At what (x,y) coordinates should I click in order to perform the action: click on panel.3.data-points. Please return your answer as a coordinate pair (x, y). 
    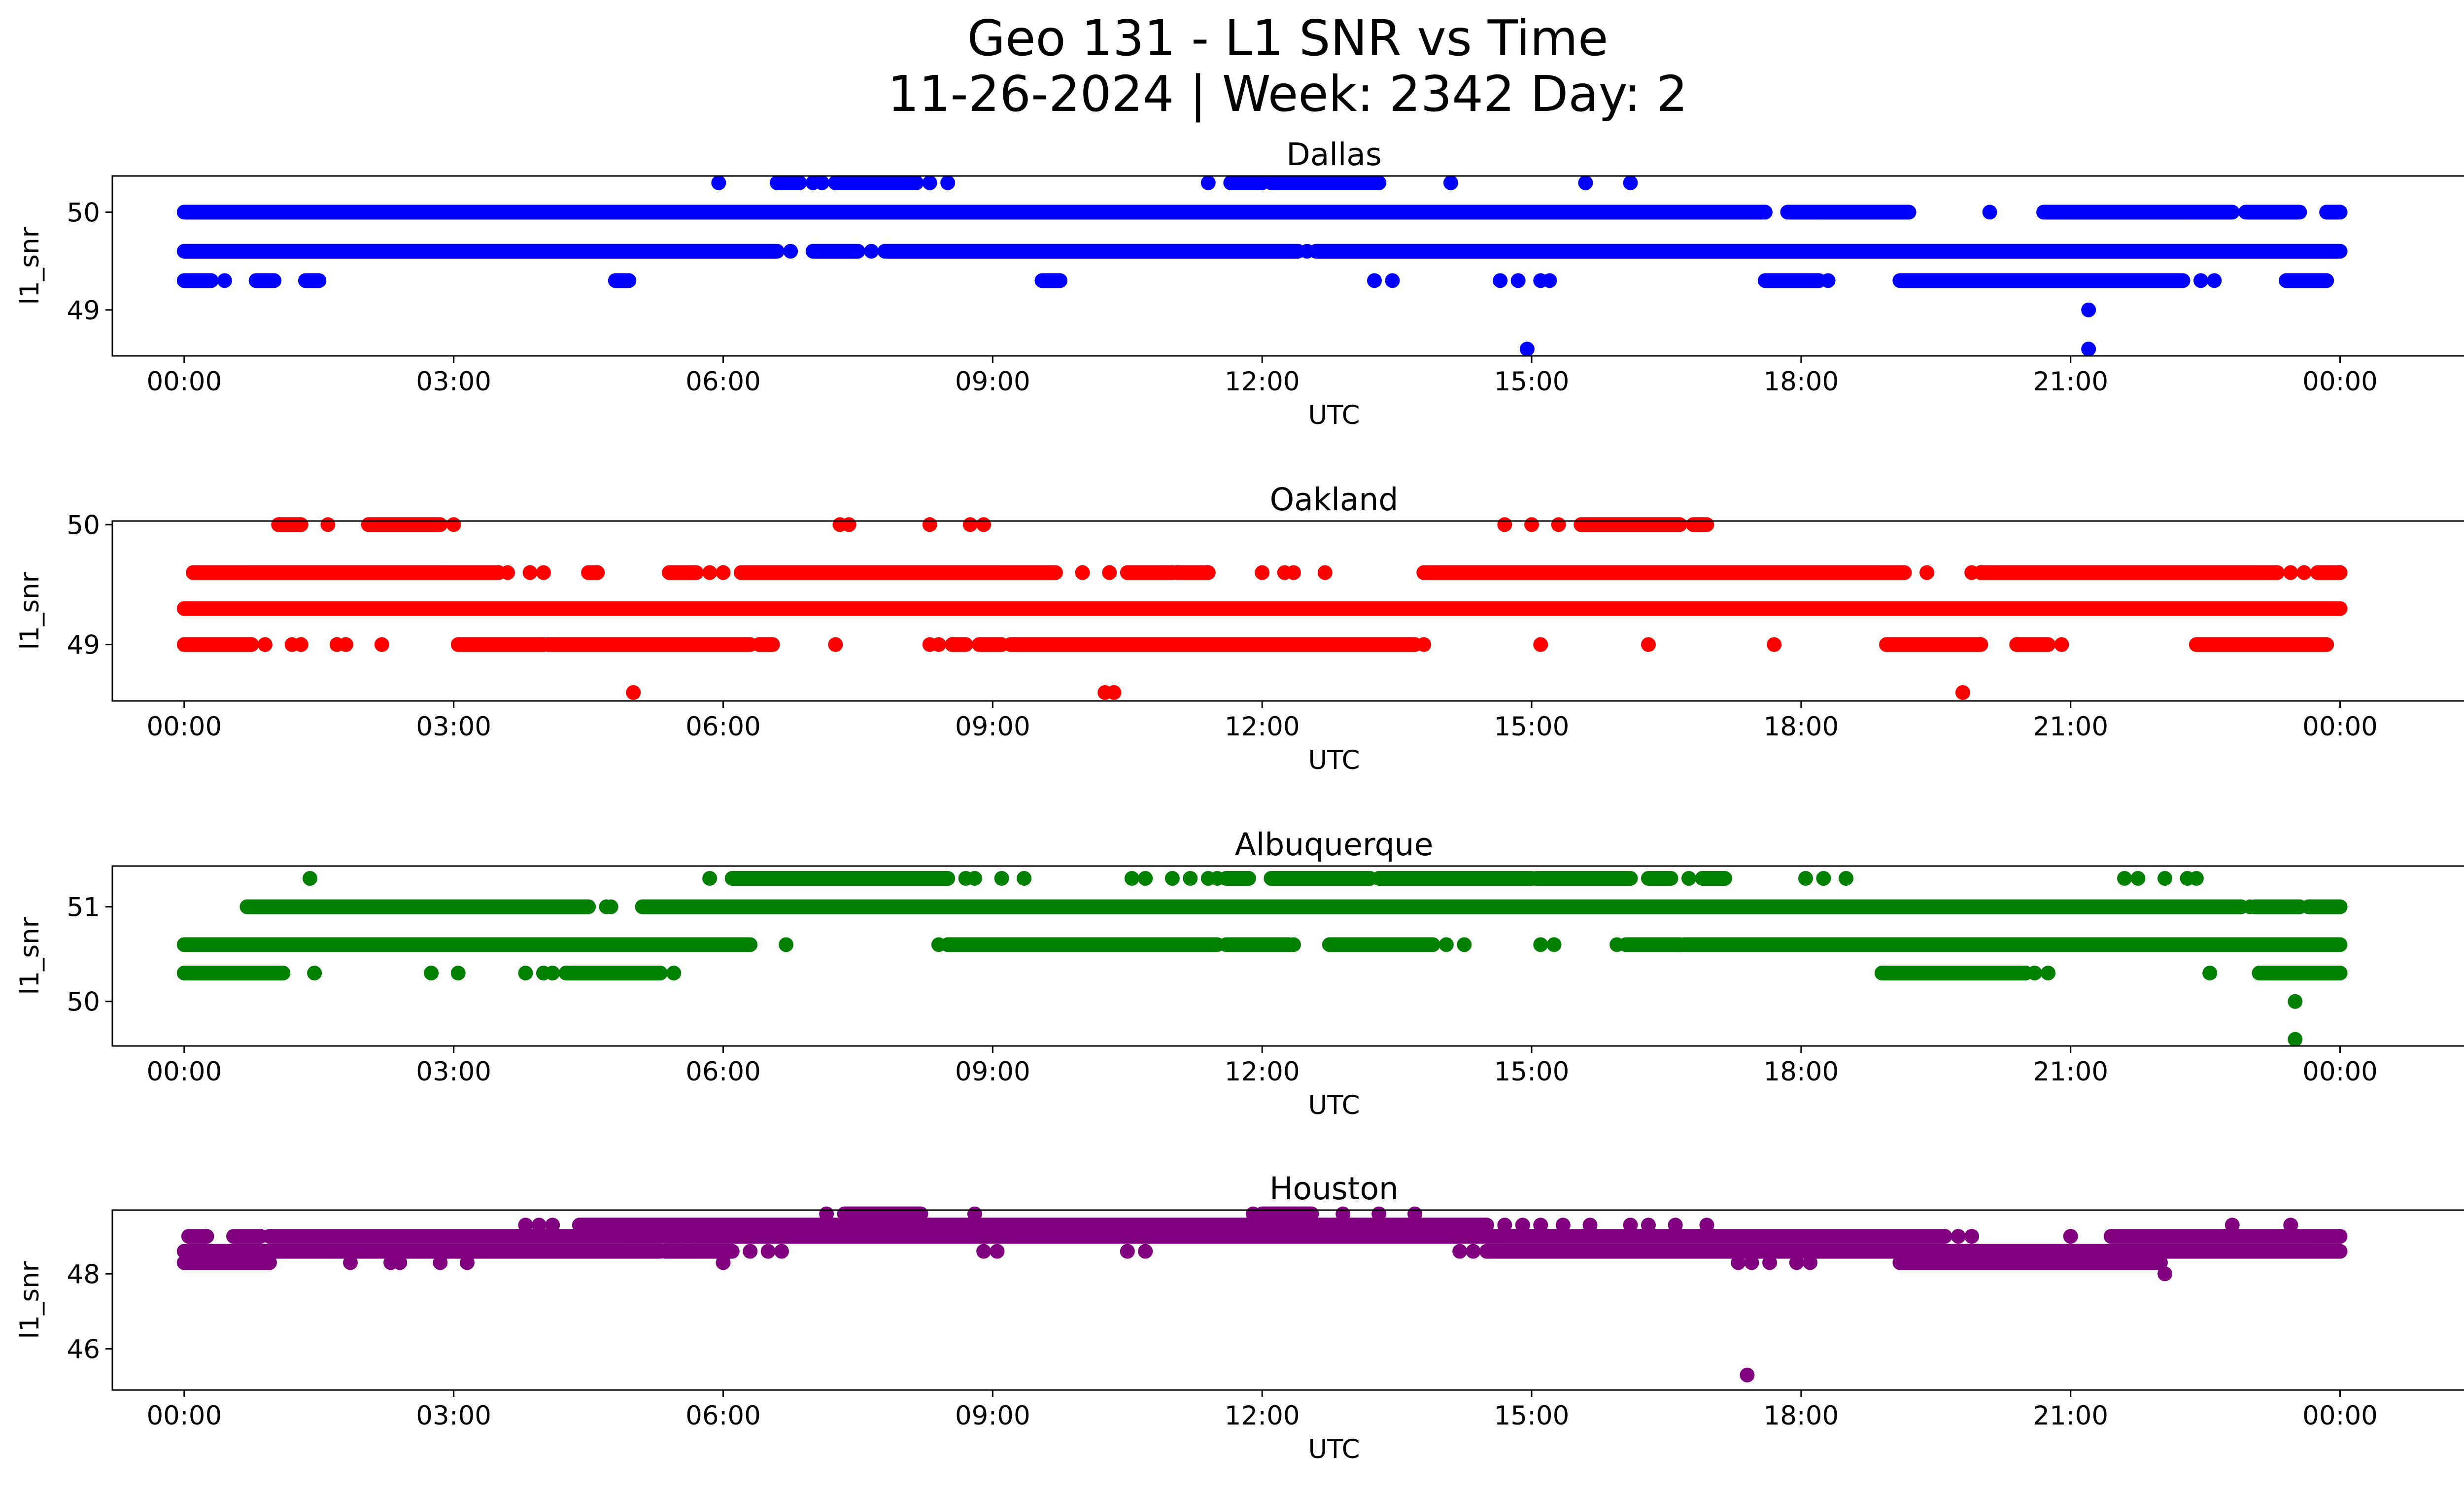
    Looking at the image, I should click on (1262, 1294).